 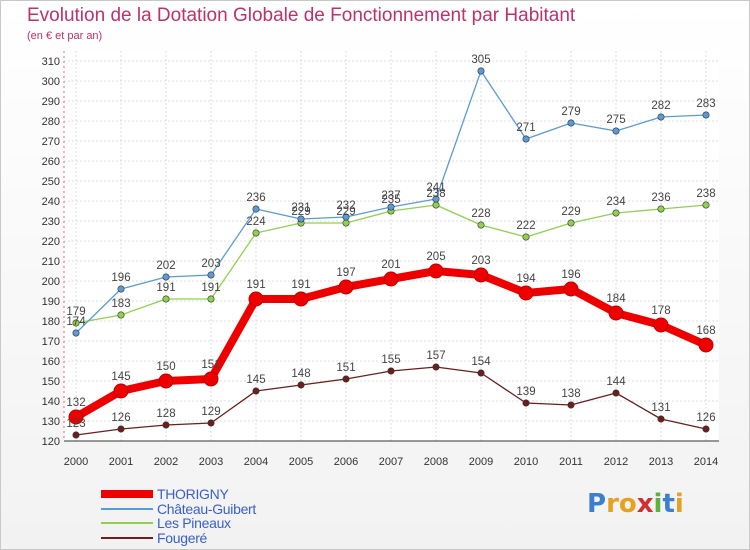 I want to click on data-label: 129, so click(x=210, y=412).